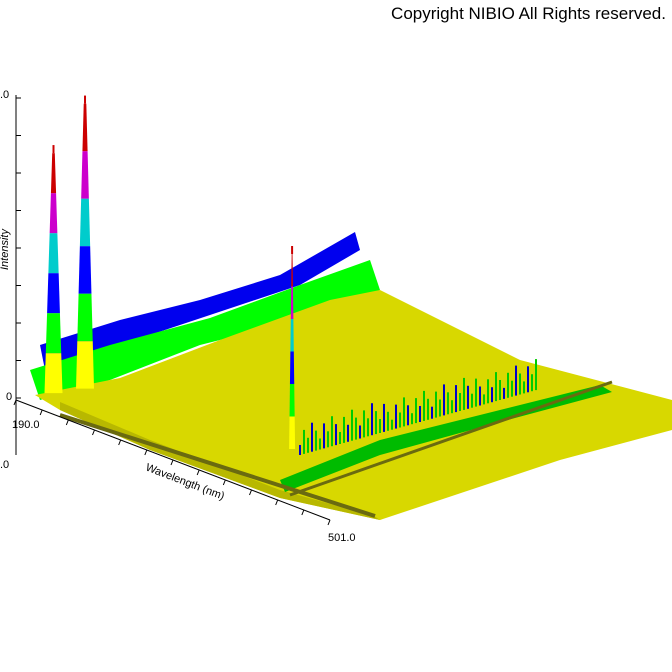  What do you see at coordinates (9, 397) in the screenshot?
I see `intensity-zero-tick: 0` at bounding box center [9, 397].